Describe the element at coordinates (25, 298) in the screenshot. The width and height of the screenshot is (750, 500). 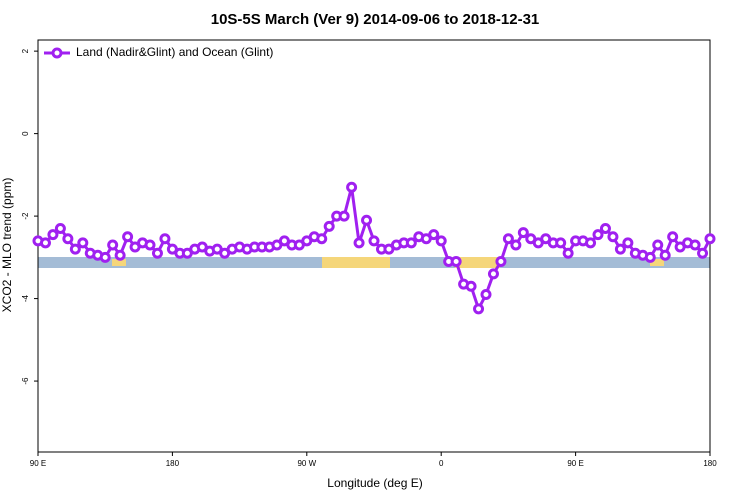
I see `y-tick-label: -4` at that location.